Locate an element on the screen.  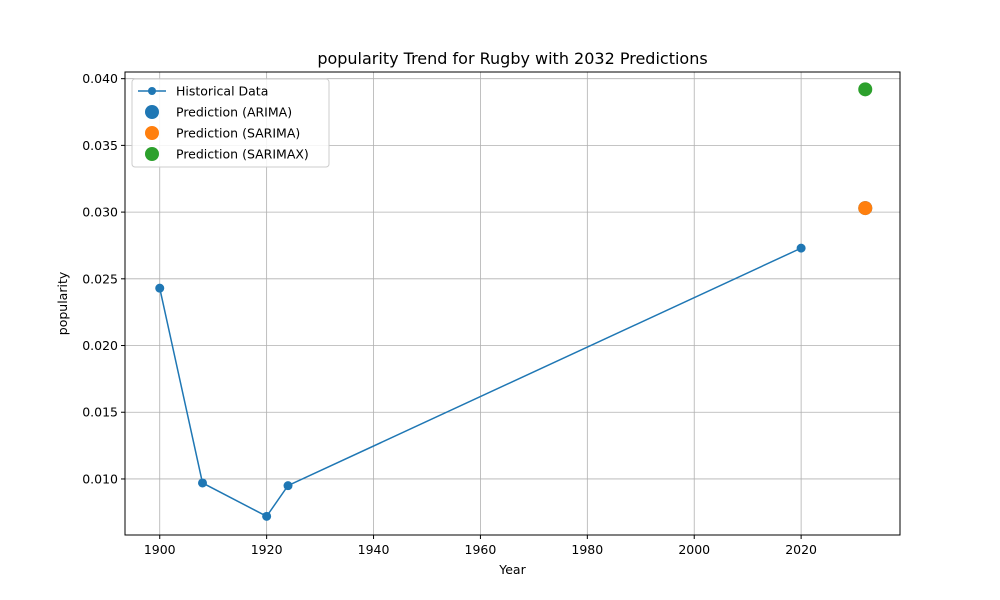
legend-label: Prediction (SARIMAX) is located at coordinates (242, 154).